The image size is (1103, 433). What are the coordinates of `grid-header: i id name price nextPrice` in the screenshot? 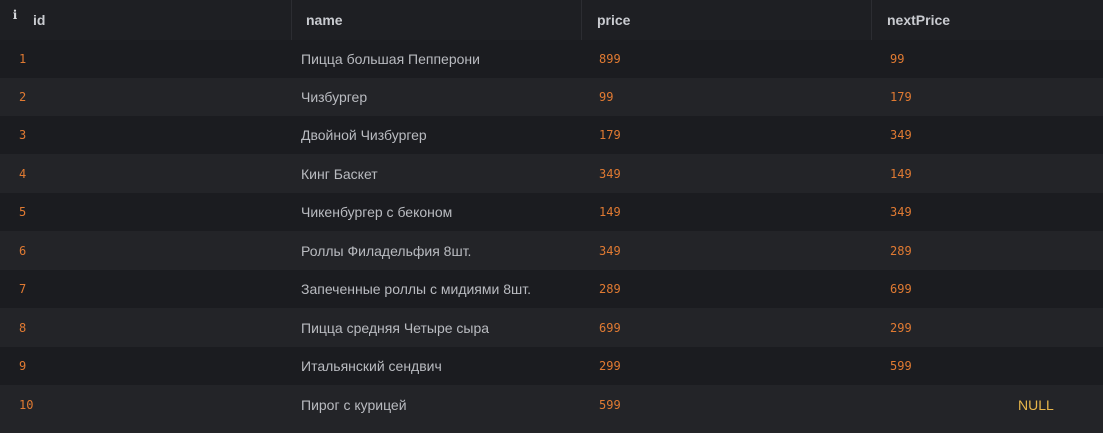 It's located at (551, 20).